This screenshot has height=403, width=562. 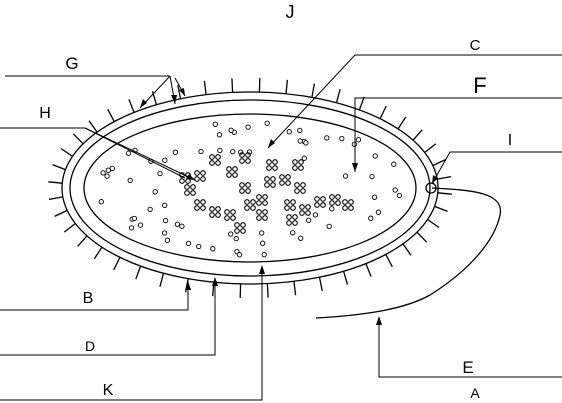 What do you see at coordinates (45, 113) in the screenshot?
I see `label-h: H` at bounding box center [45, 113].